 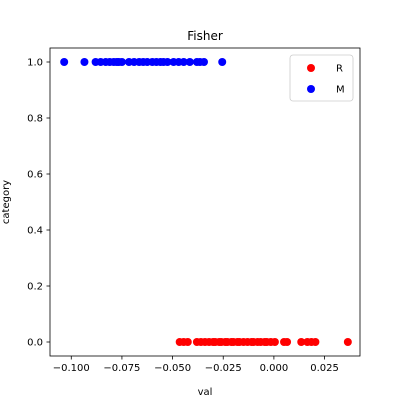 What do you see at coordinates (274, 368) in the screenshot?
I see `x-tick-label: 0.000` at bounding box center [274, 368].